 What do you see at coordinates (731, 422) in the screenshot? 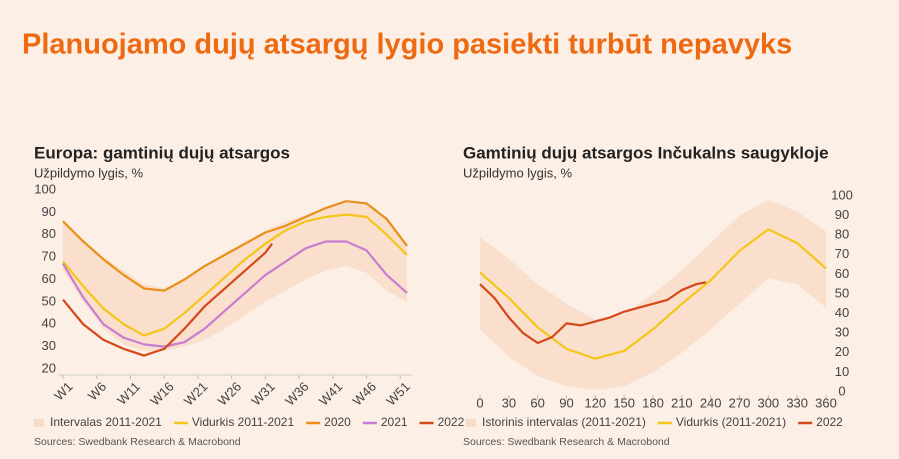
I see `legend-label: Vidurkis (2011-2021)` at bounding box center [731, 422].